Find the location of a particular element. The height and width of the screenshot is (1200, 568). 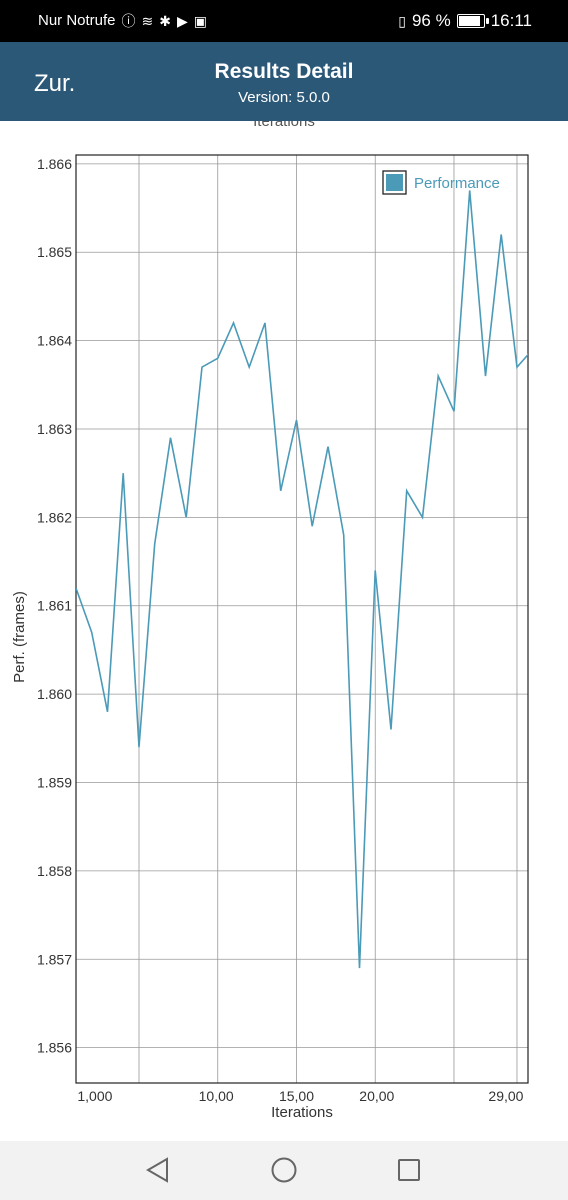

legend-swatch-border is located at coordinates (394, 182).